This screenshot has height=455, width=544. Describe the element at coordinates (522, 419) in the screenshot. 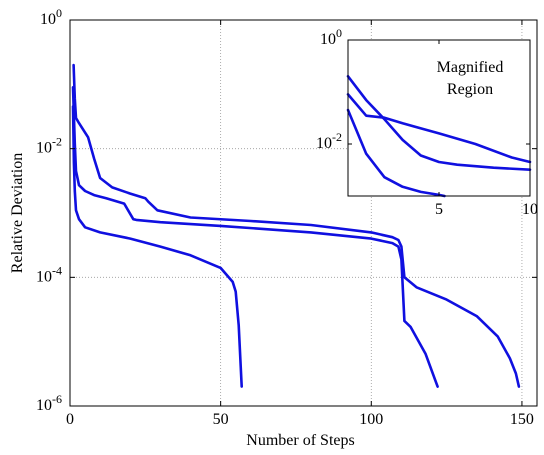

I see `x-tick-label: 150` at that location.